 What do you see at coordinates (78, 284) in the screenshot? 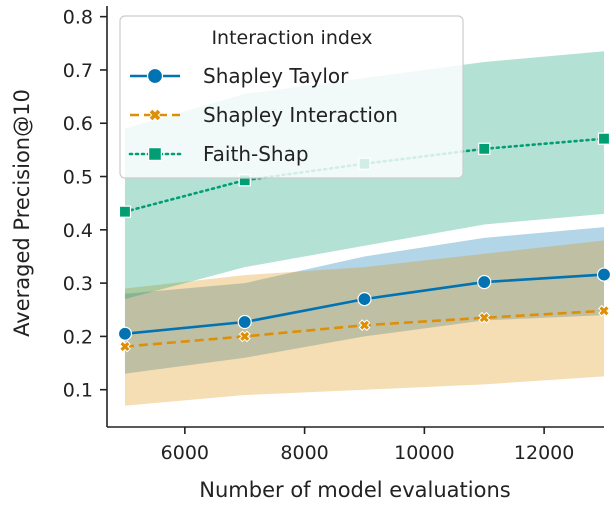
I see `y-tick-label: 0.3` at bounding box center [78, 284].